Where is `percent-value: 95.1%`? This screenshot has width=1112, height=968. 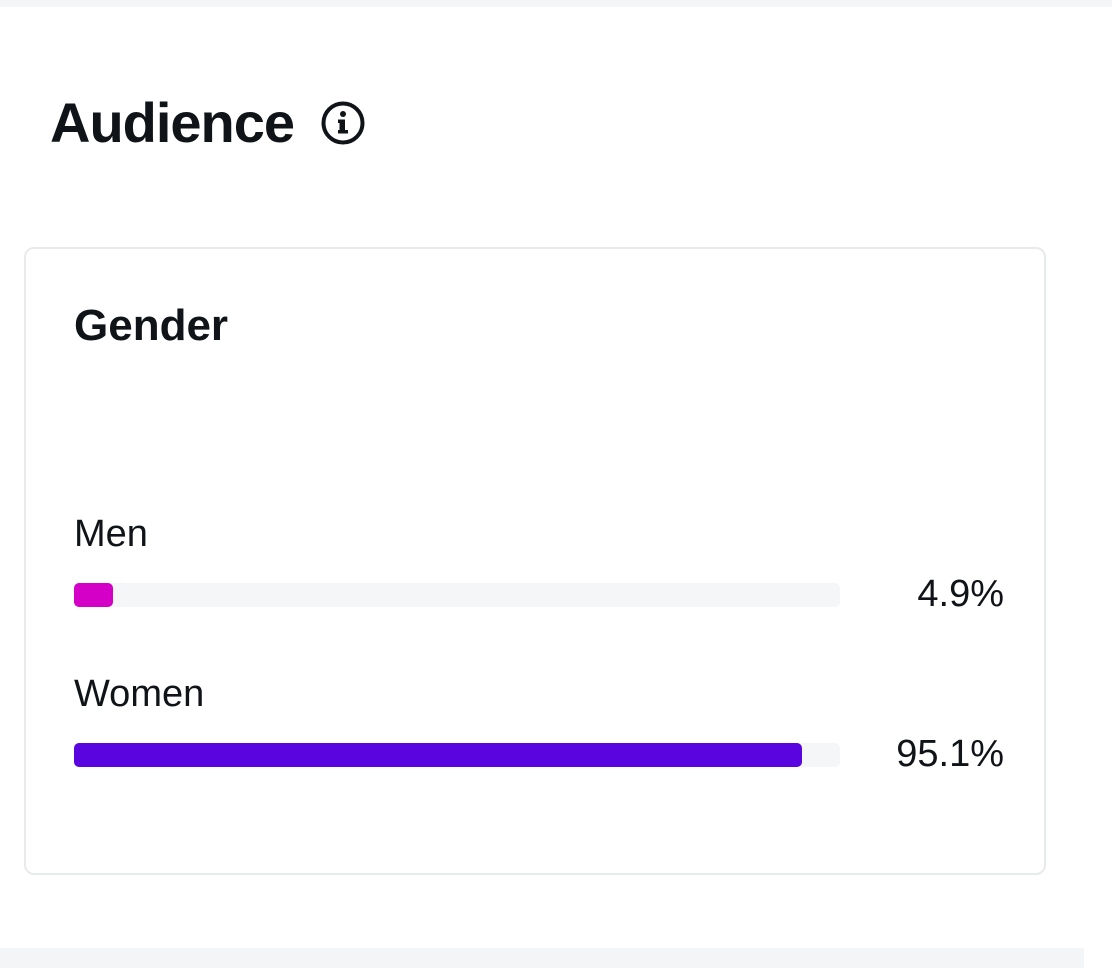 percent-value: 95.1% is located at coordinates (950, 754).